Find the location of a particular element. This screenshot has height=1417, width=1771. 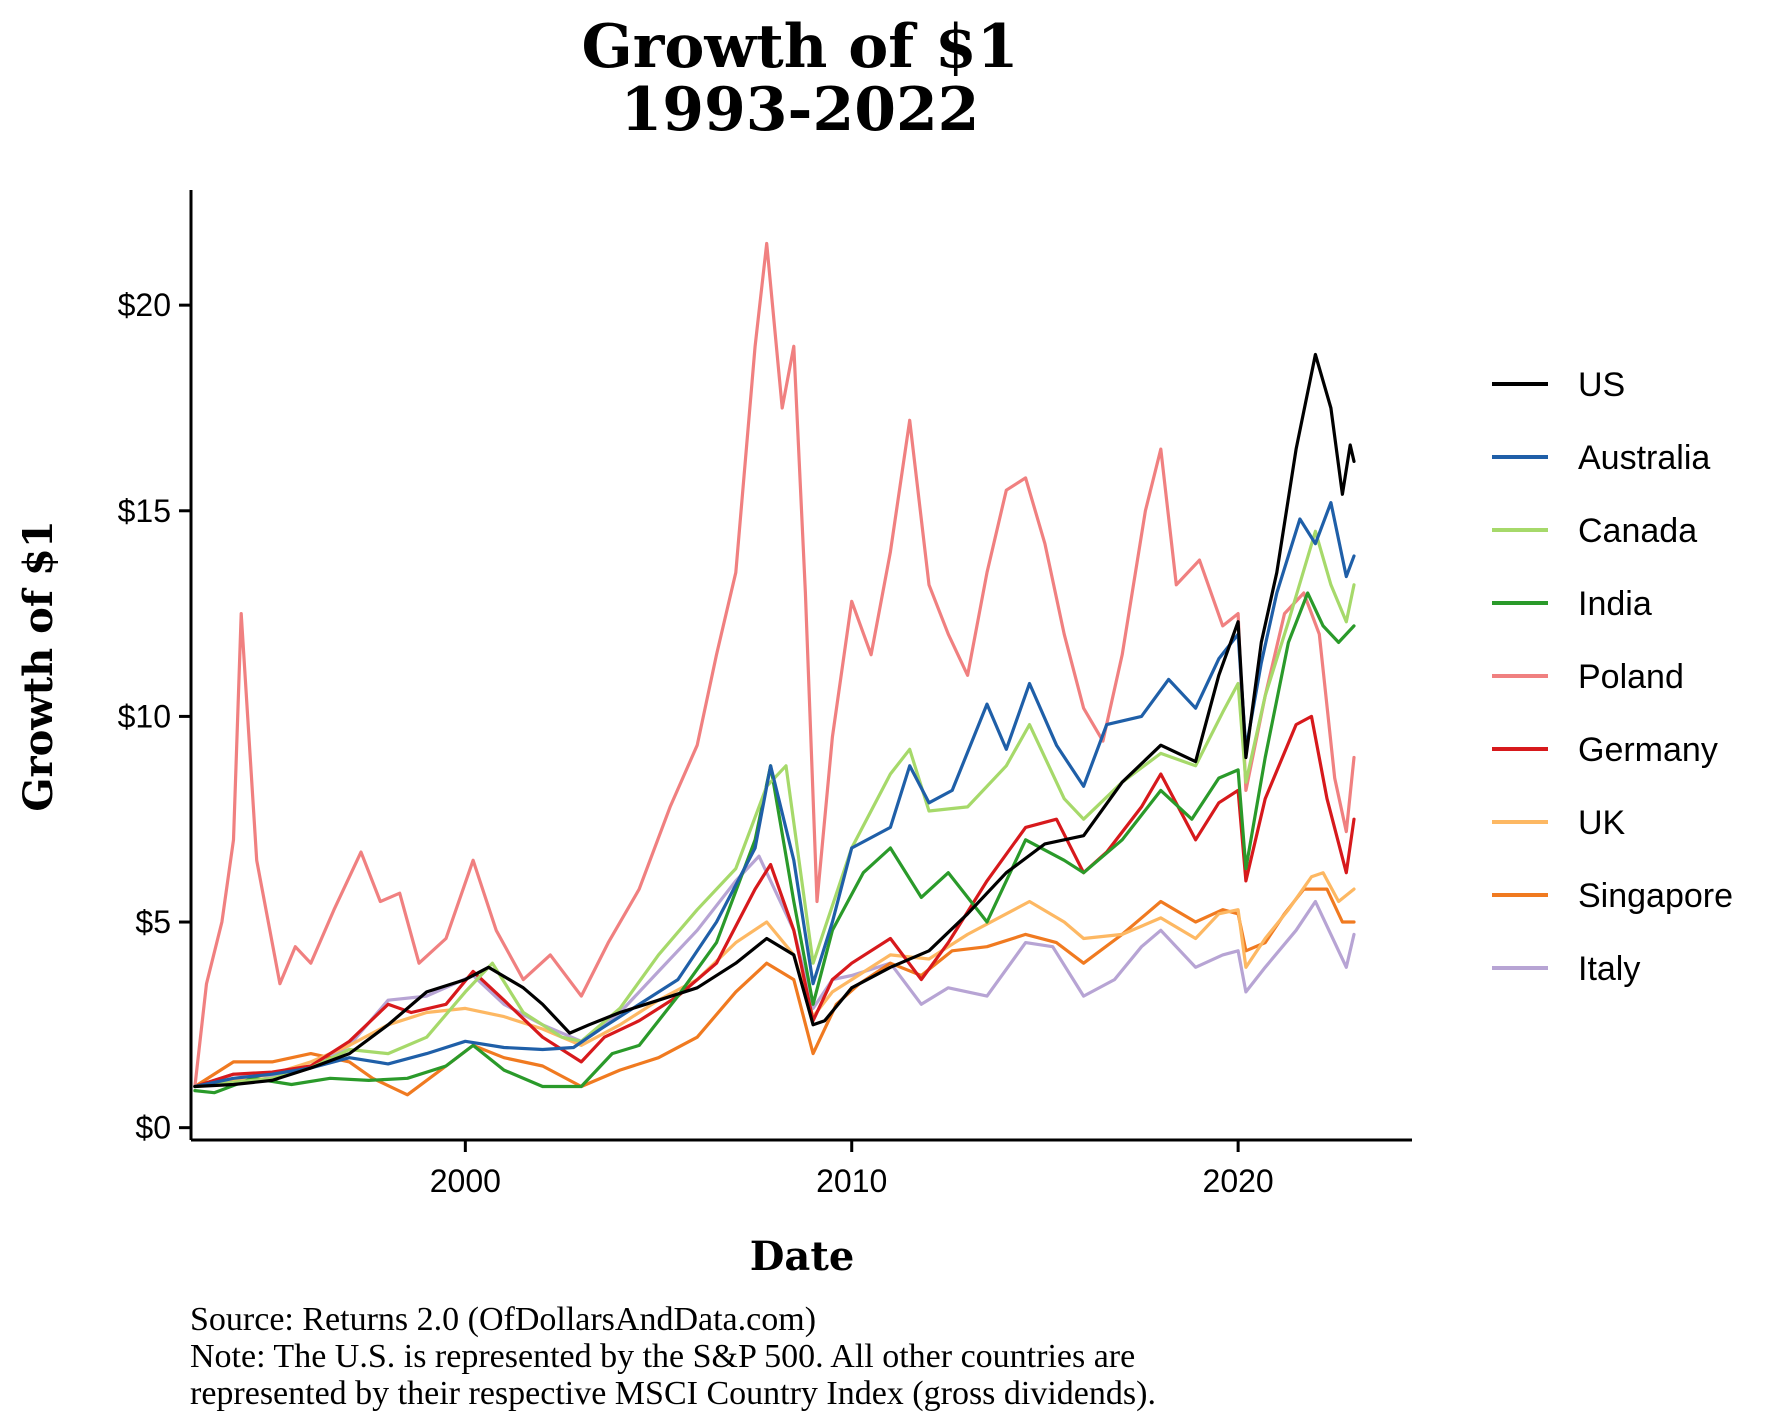

legend-label-poland: Poland is located at coordinates (1631, 677).